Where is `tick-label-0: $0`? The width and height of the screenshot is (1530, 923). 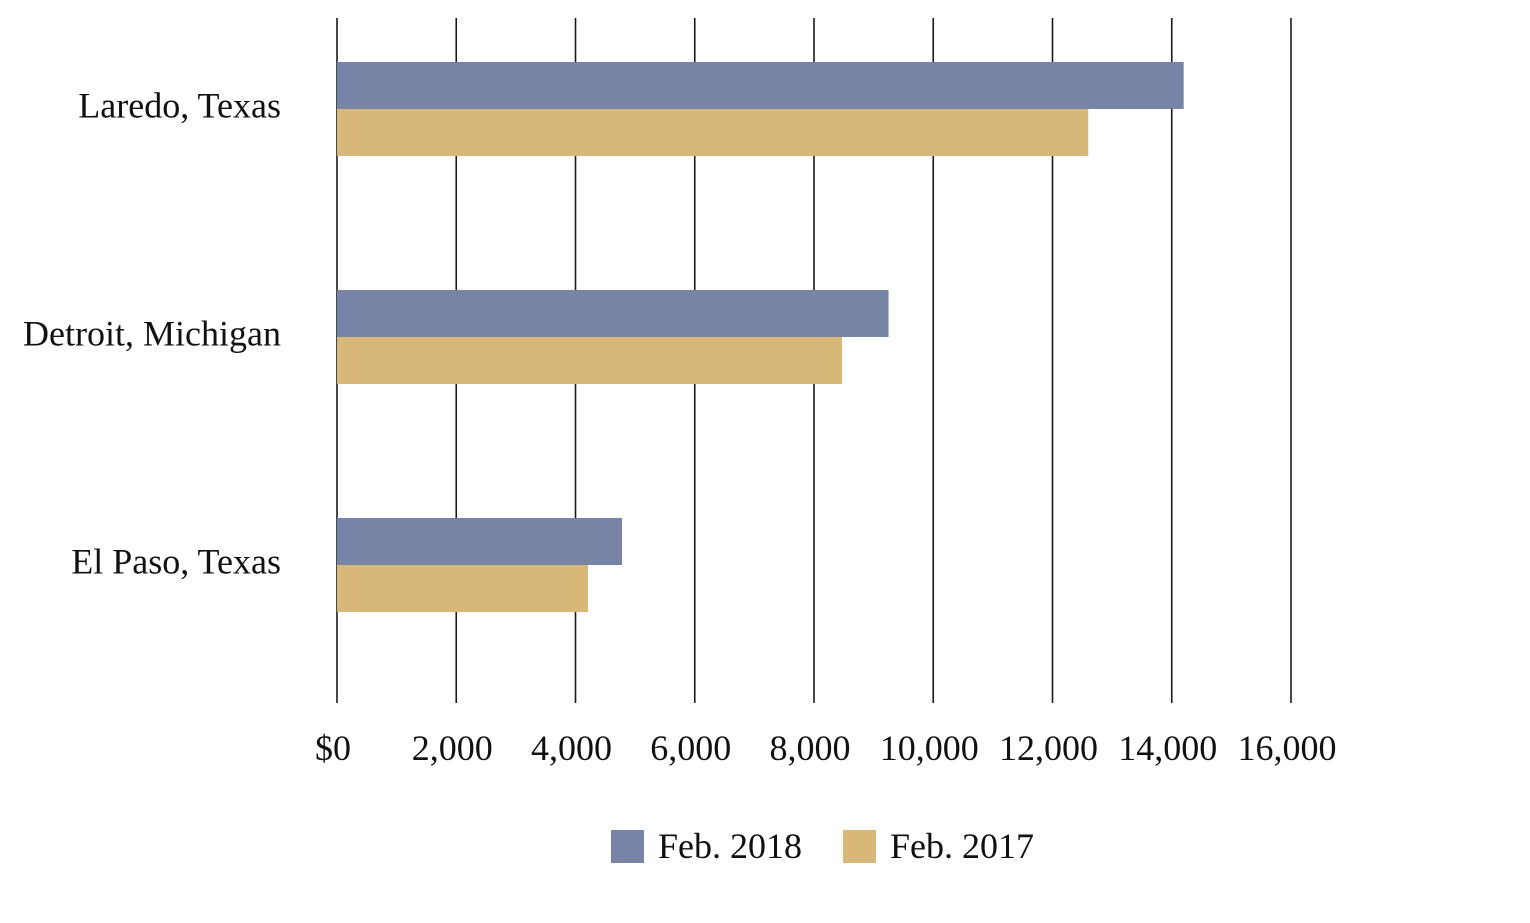
tick-label-0: $0 is located at coordinates (333, 748).